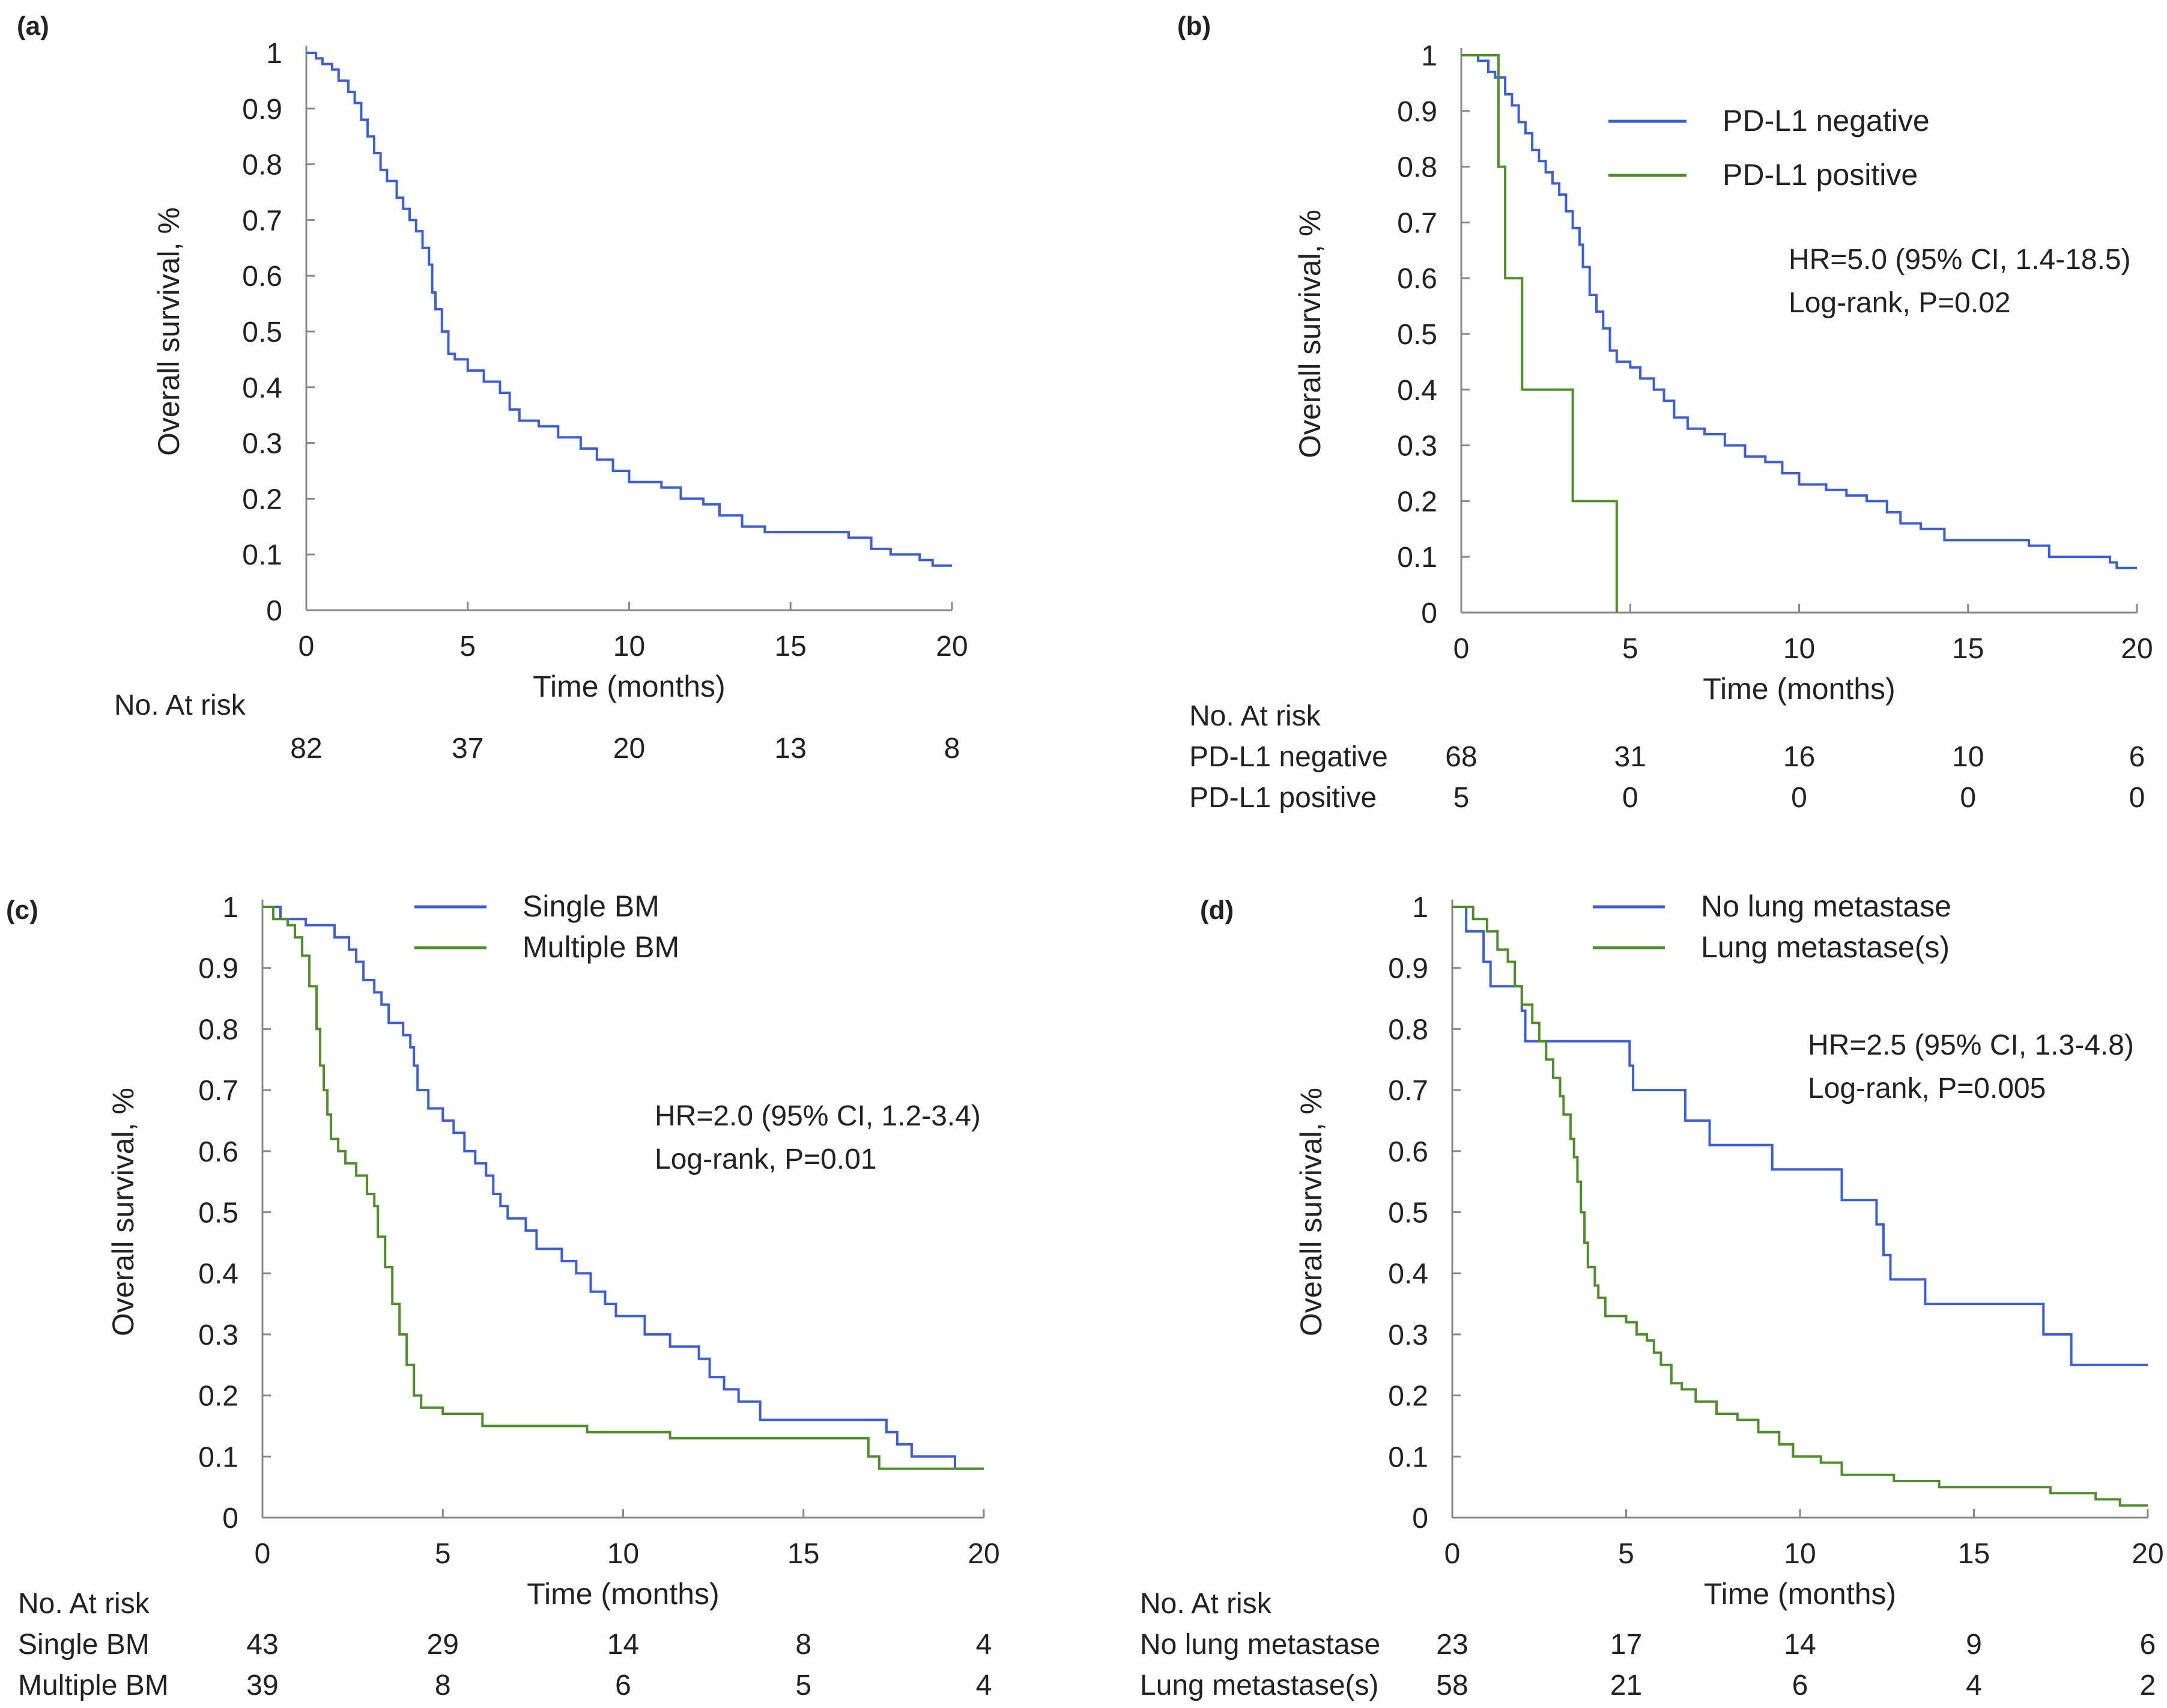 The width and height of the screenshot is (2167, 1708). I want to click on series-line-pd-l1-positive, so click(1539, 333).